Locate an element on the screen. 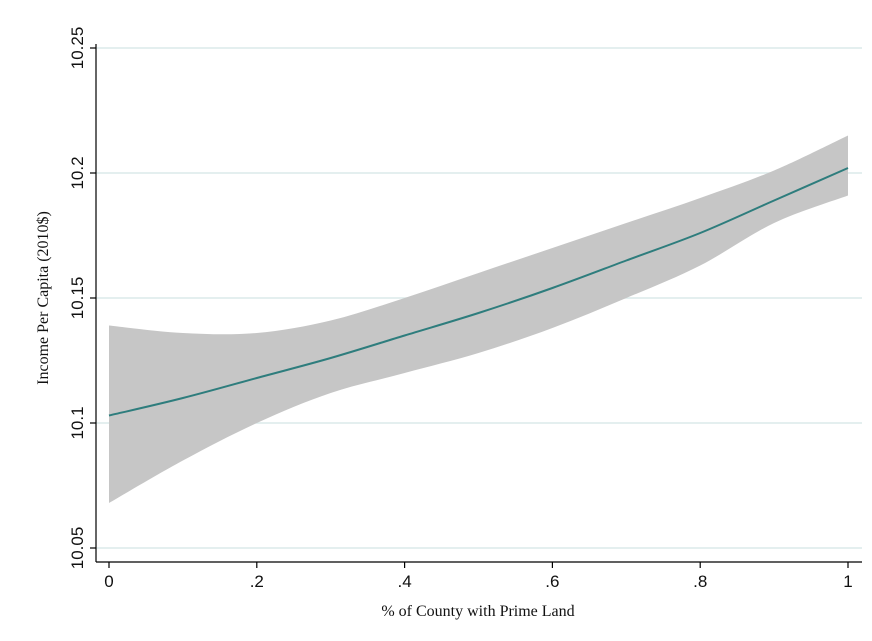  y-tick-label: 10.1 is located at coordinates (77, 422).